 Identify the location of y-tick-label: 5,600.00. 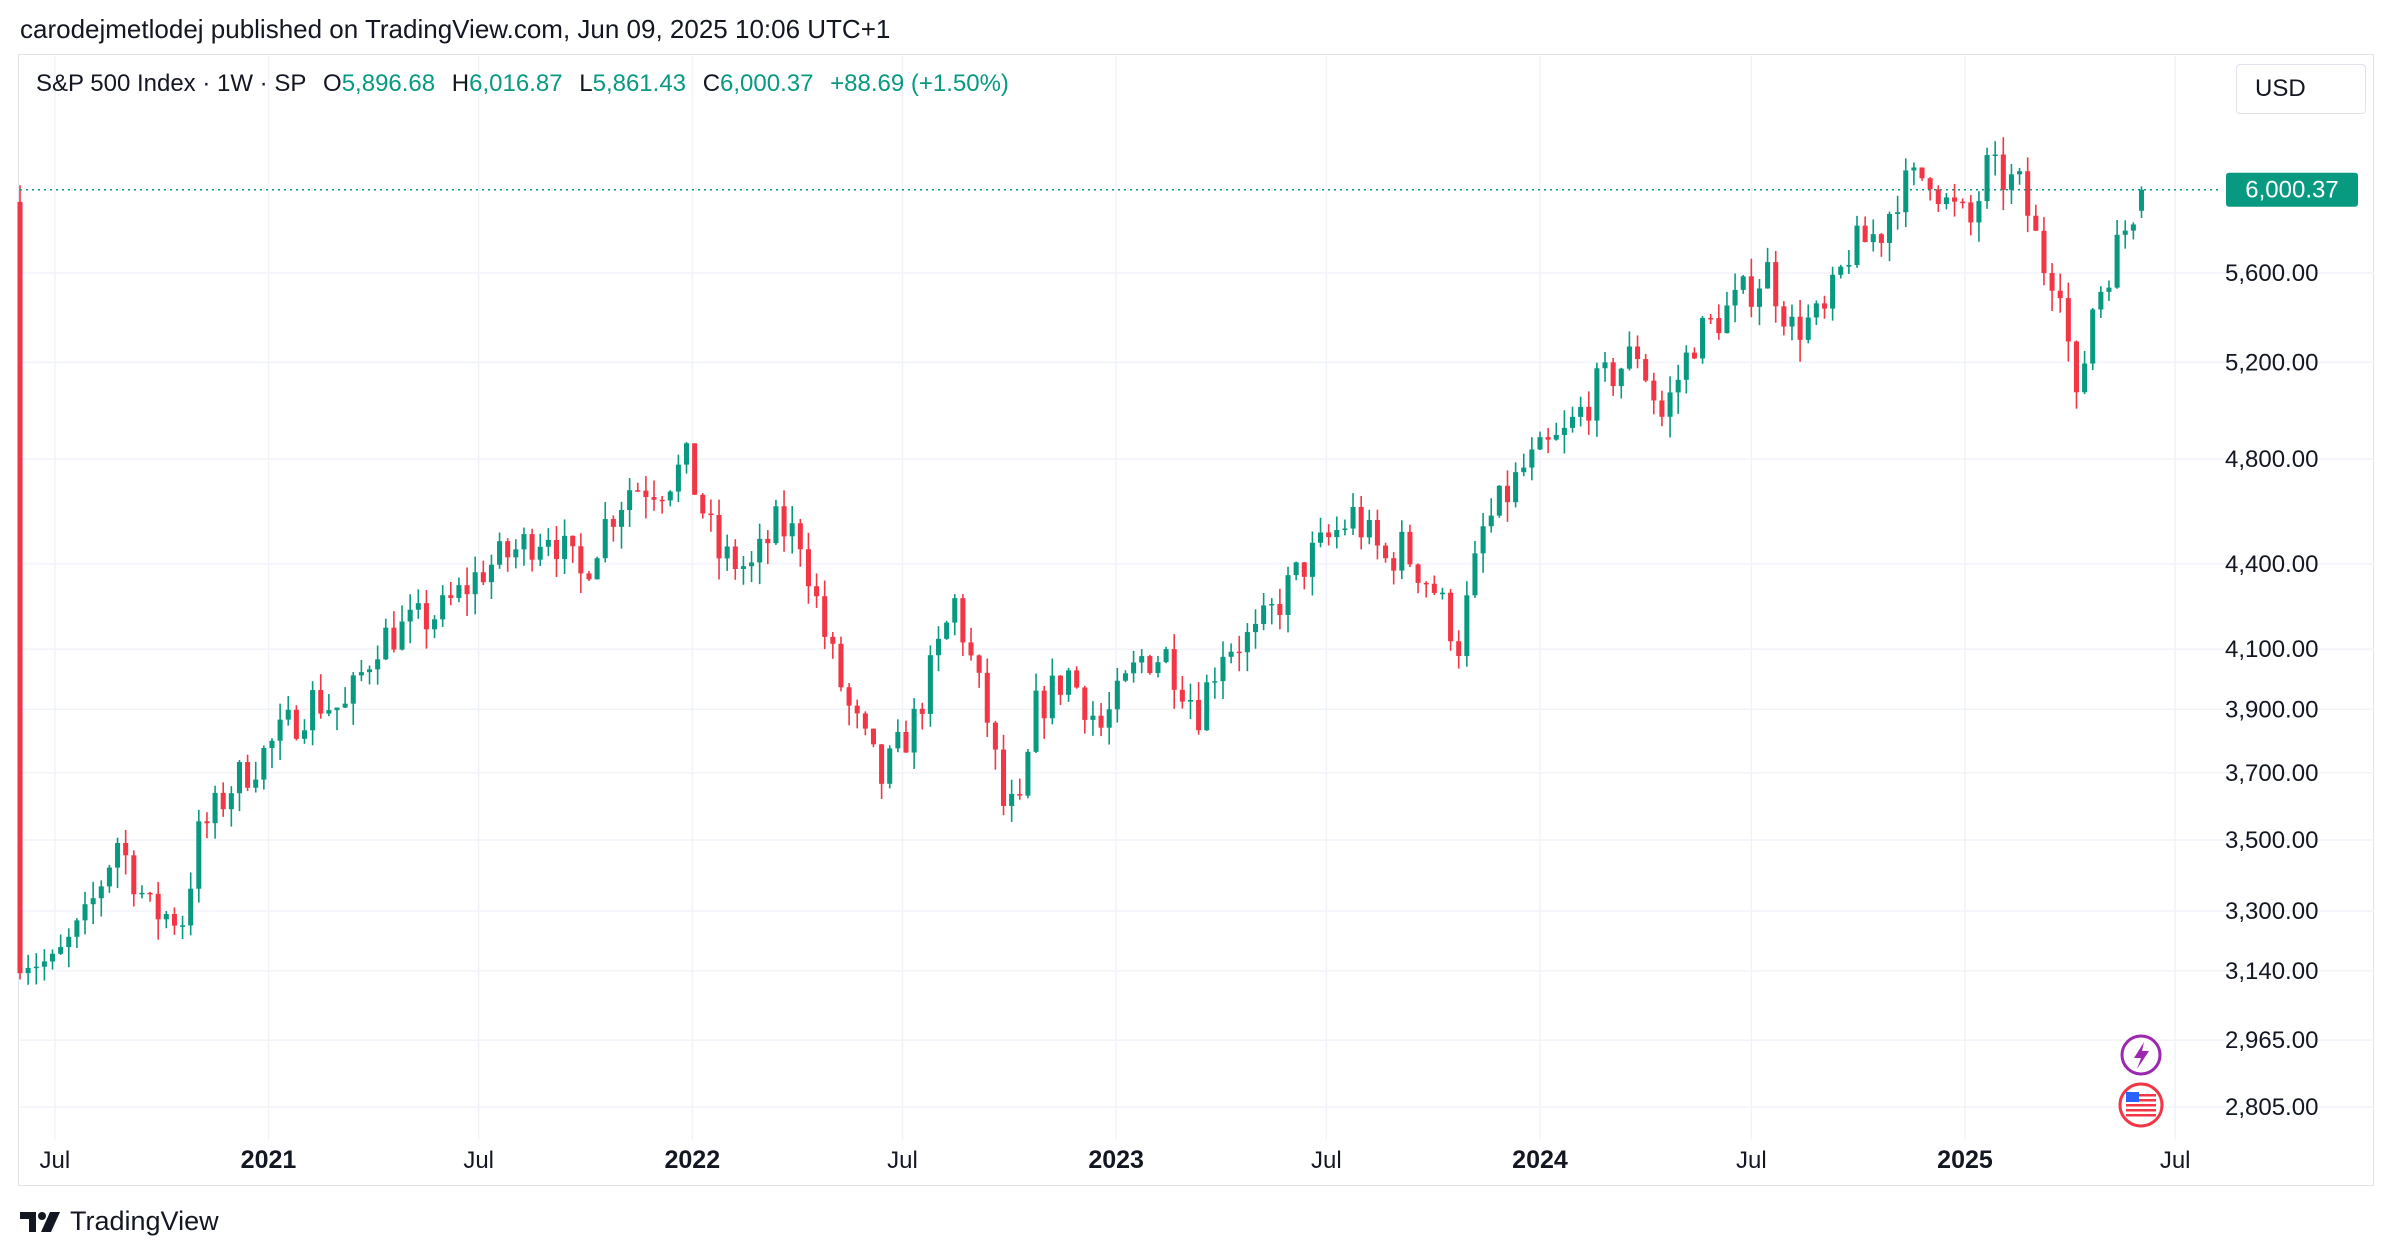
(2271, 273).